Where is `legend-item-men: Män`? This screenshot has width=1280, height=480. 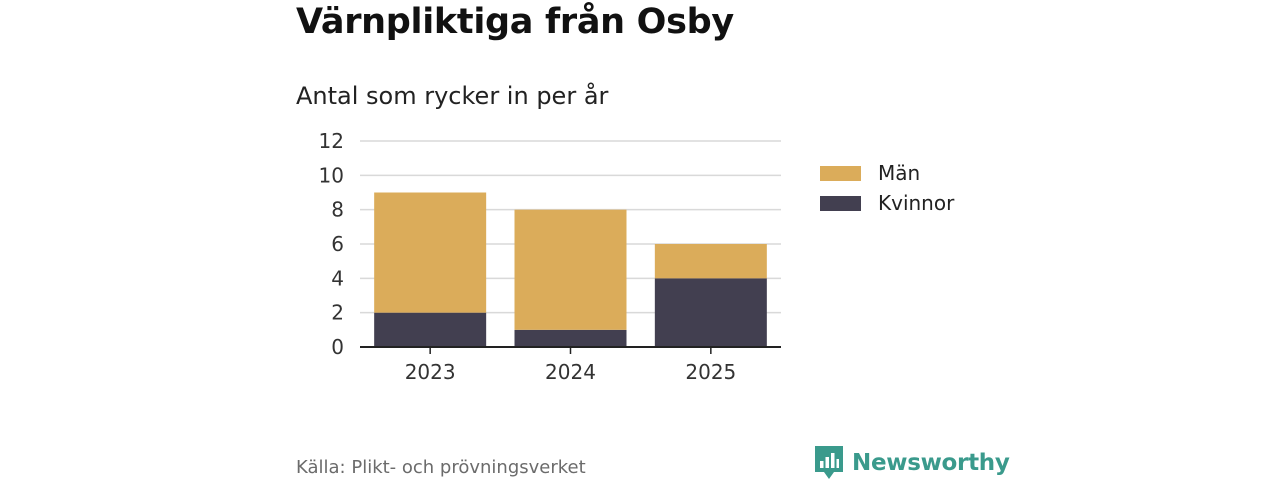 legend-item-men: Män is located at coordinates (887, 173).